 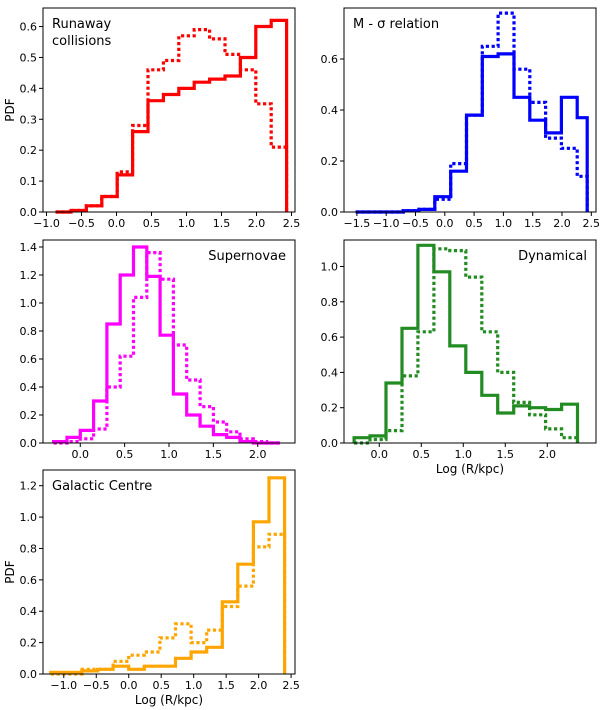 I want to click on panel-title: M - σ relation, so click(x=396, y=24).